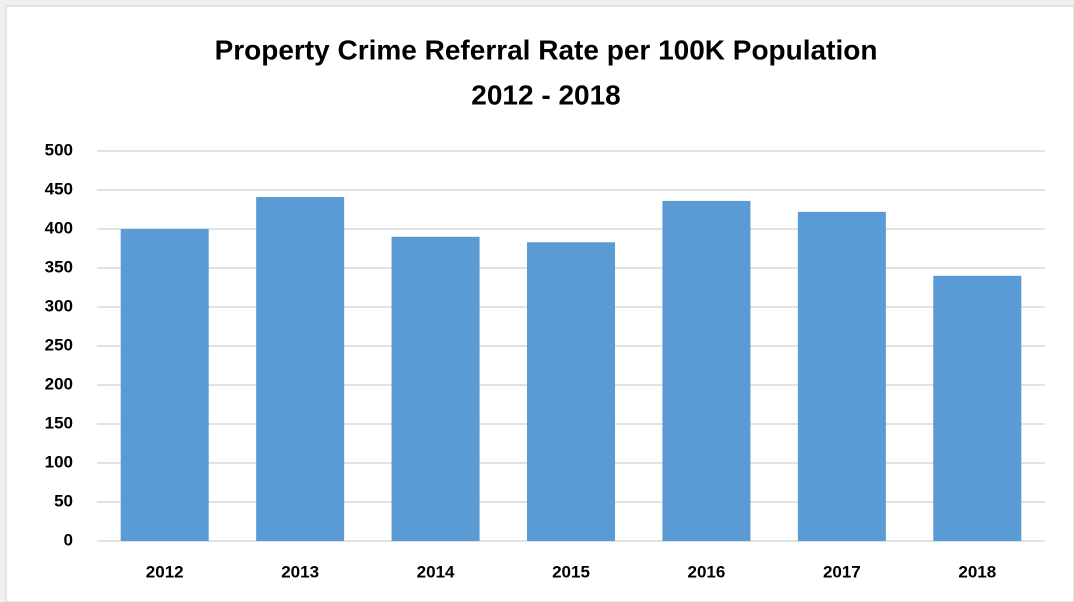  What do you see at coordinates (59, 461) in the screenshot?
I see `y-tick-label: 100` at bounding box center [59, 461].